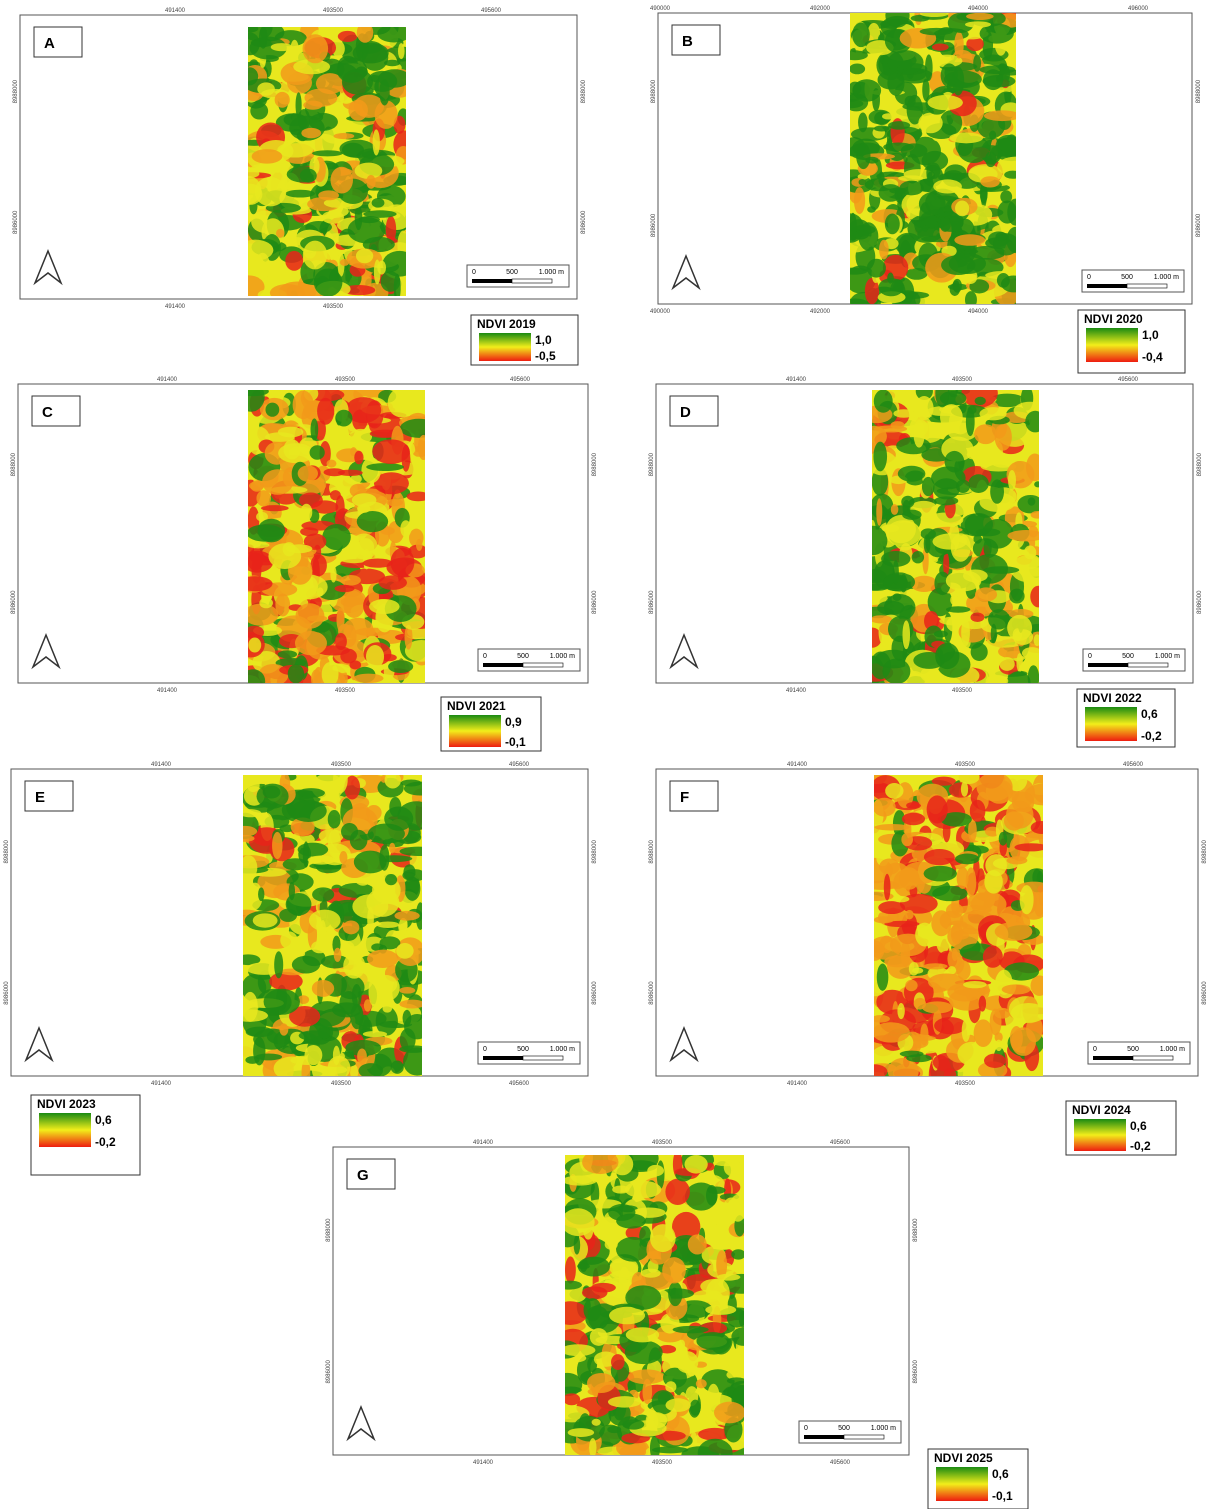 The height and width of the screenshot is (1509, 1206). I want to click on bottom-coordinate: 495600, so click(519, 1084).